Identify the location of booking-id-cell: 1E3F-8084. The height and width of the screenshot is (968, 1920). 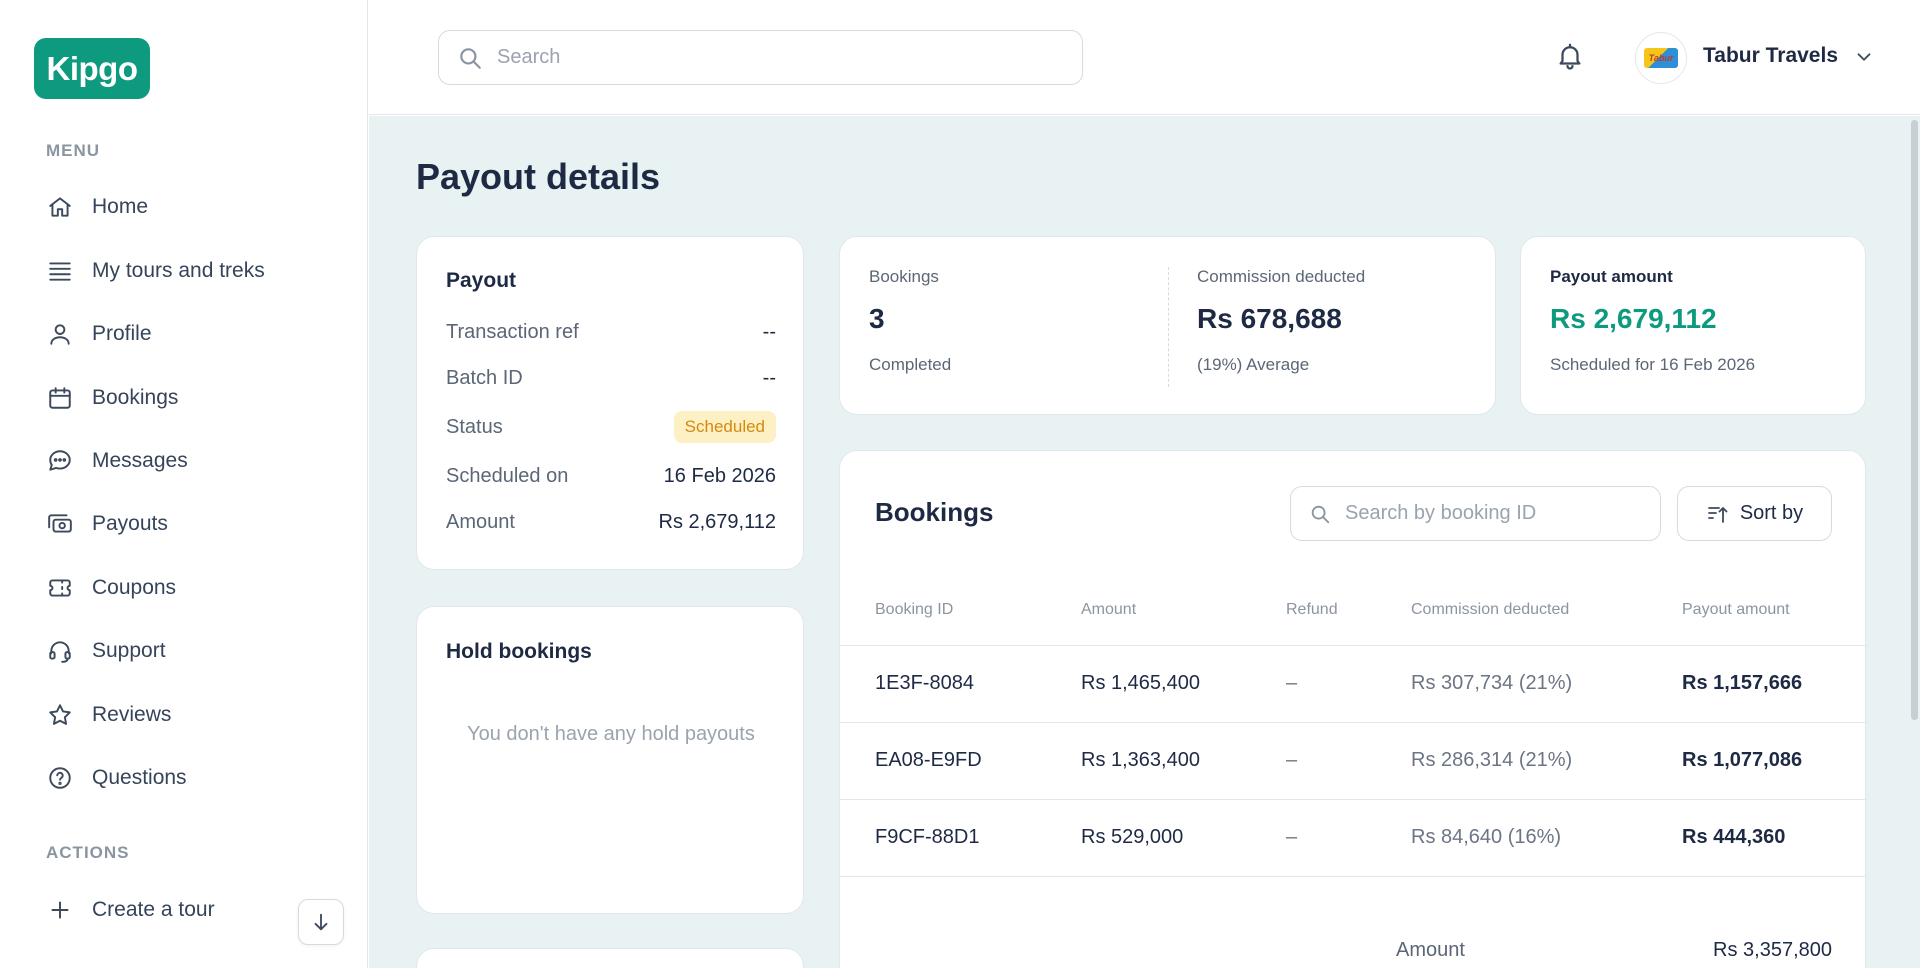
(924, 683).